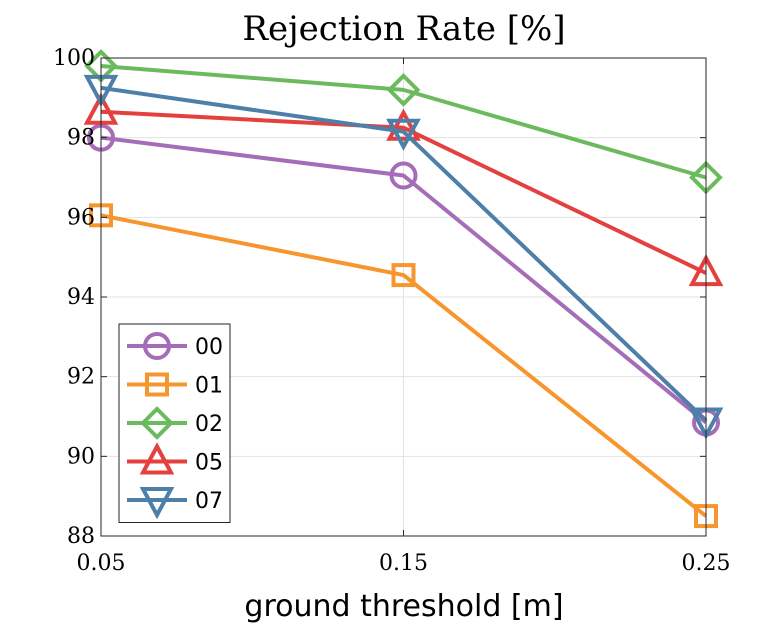 This screenshot has height=625, width=781. What do you see at coordinates (101, 563) in the screenshot?
I see `x-tick-label: 0.05` at bounding box center [101, 563].